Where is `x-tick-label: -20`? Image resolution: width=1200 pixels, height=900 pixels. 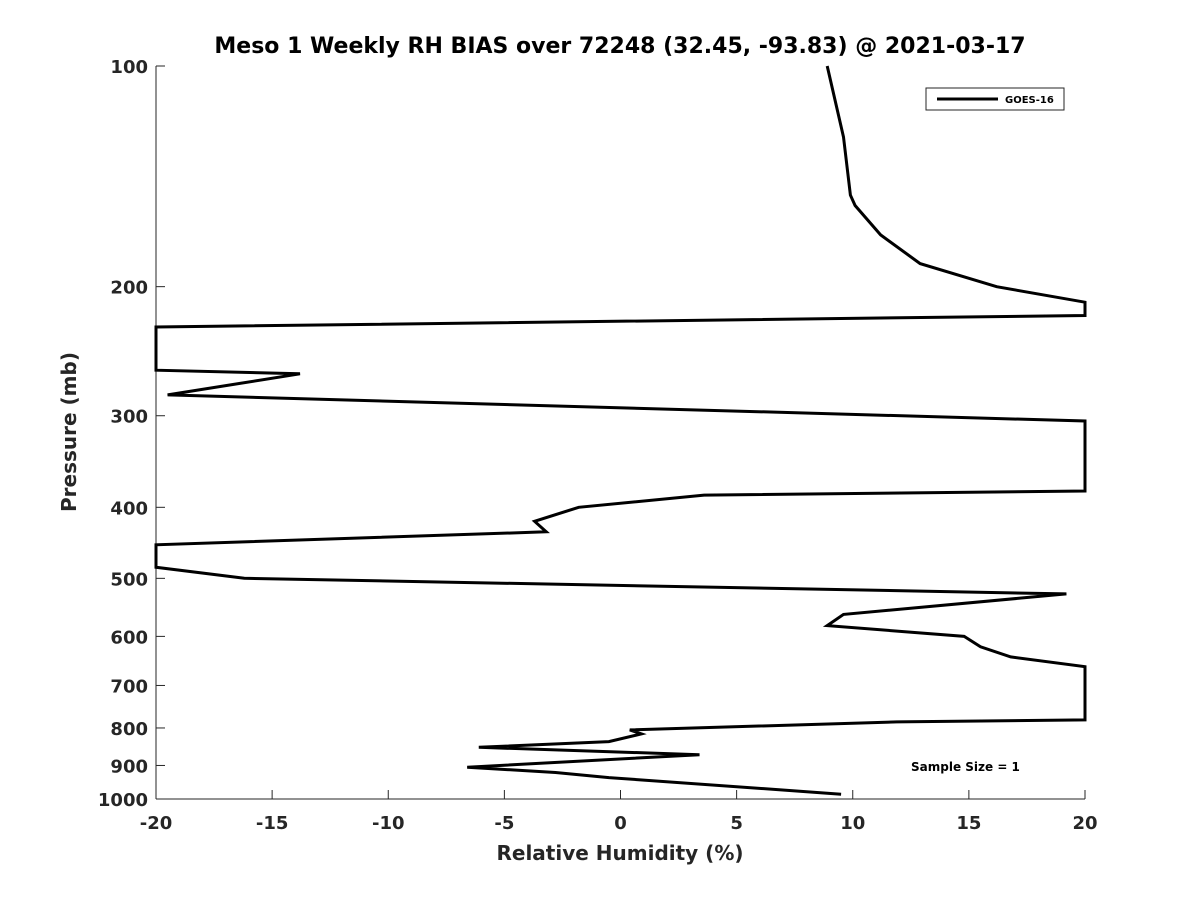 x-tick-label: -20 is located at coordinates (156, 823).